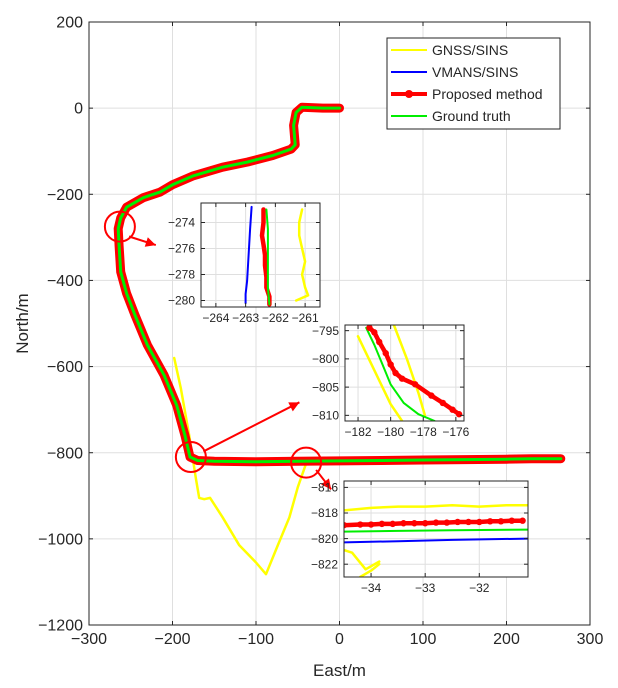 The image size is (618, 688). Describe the element at coordinates (324, 513) in the screenshot. I see `y-tick-label: −818` at that location.